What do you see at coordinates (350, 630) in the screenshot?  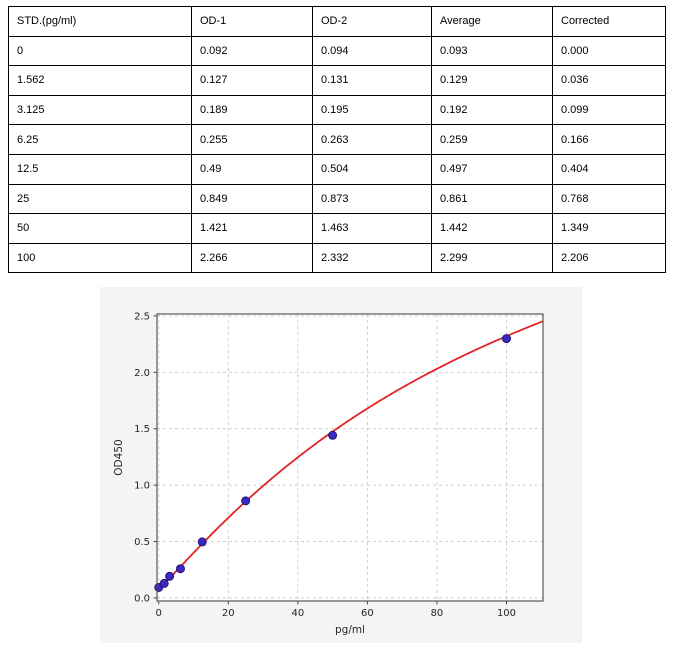 I see `x-axis-label: pg/ml` at bounding box center [350, 630].